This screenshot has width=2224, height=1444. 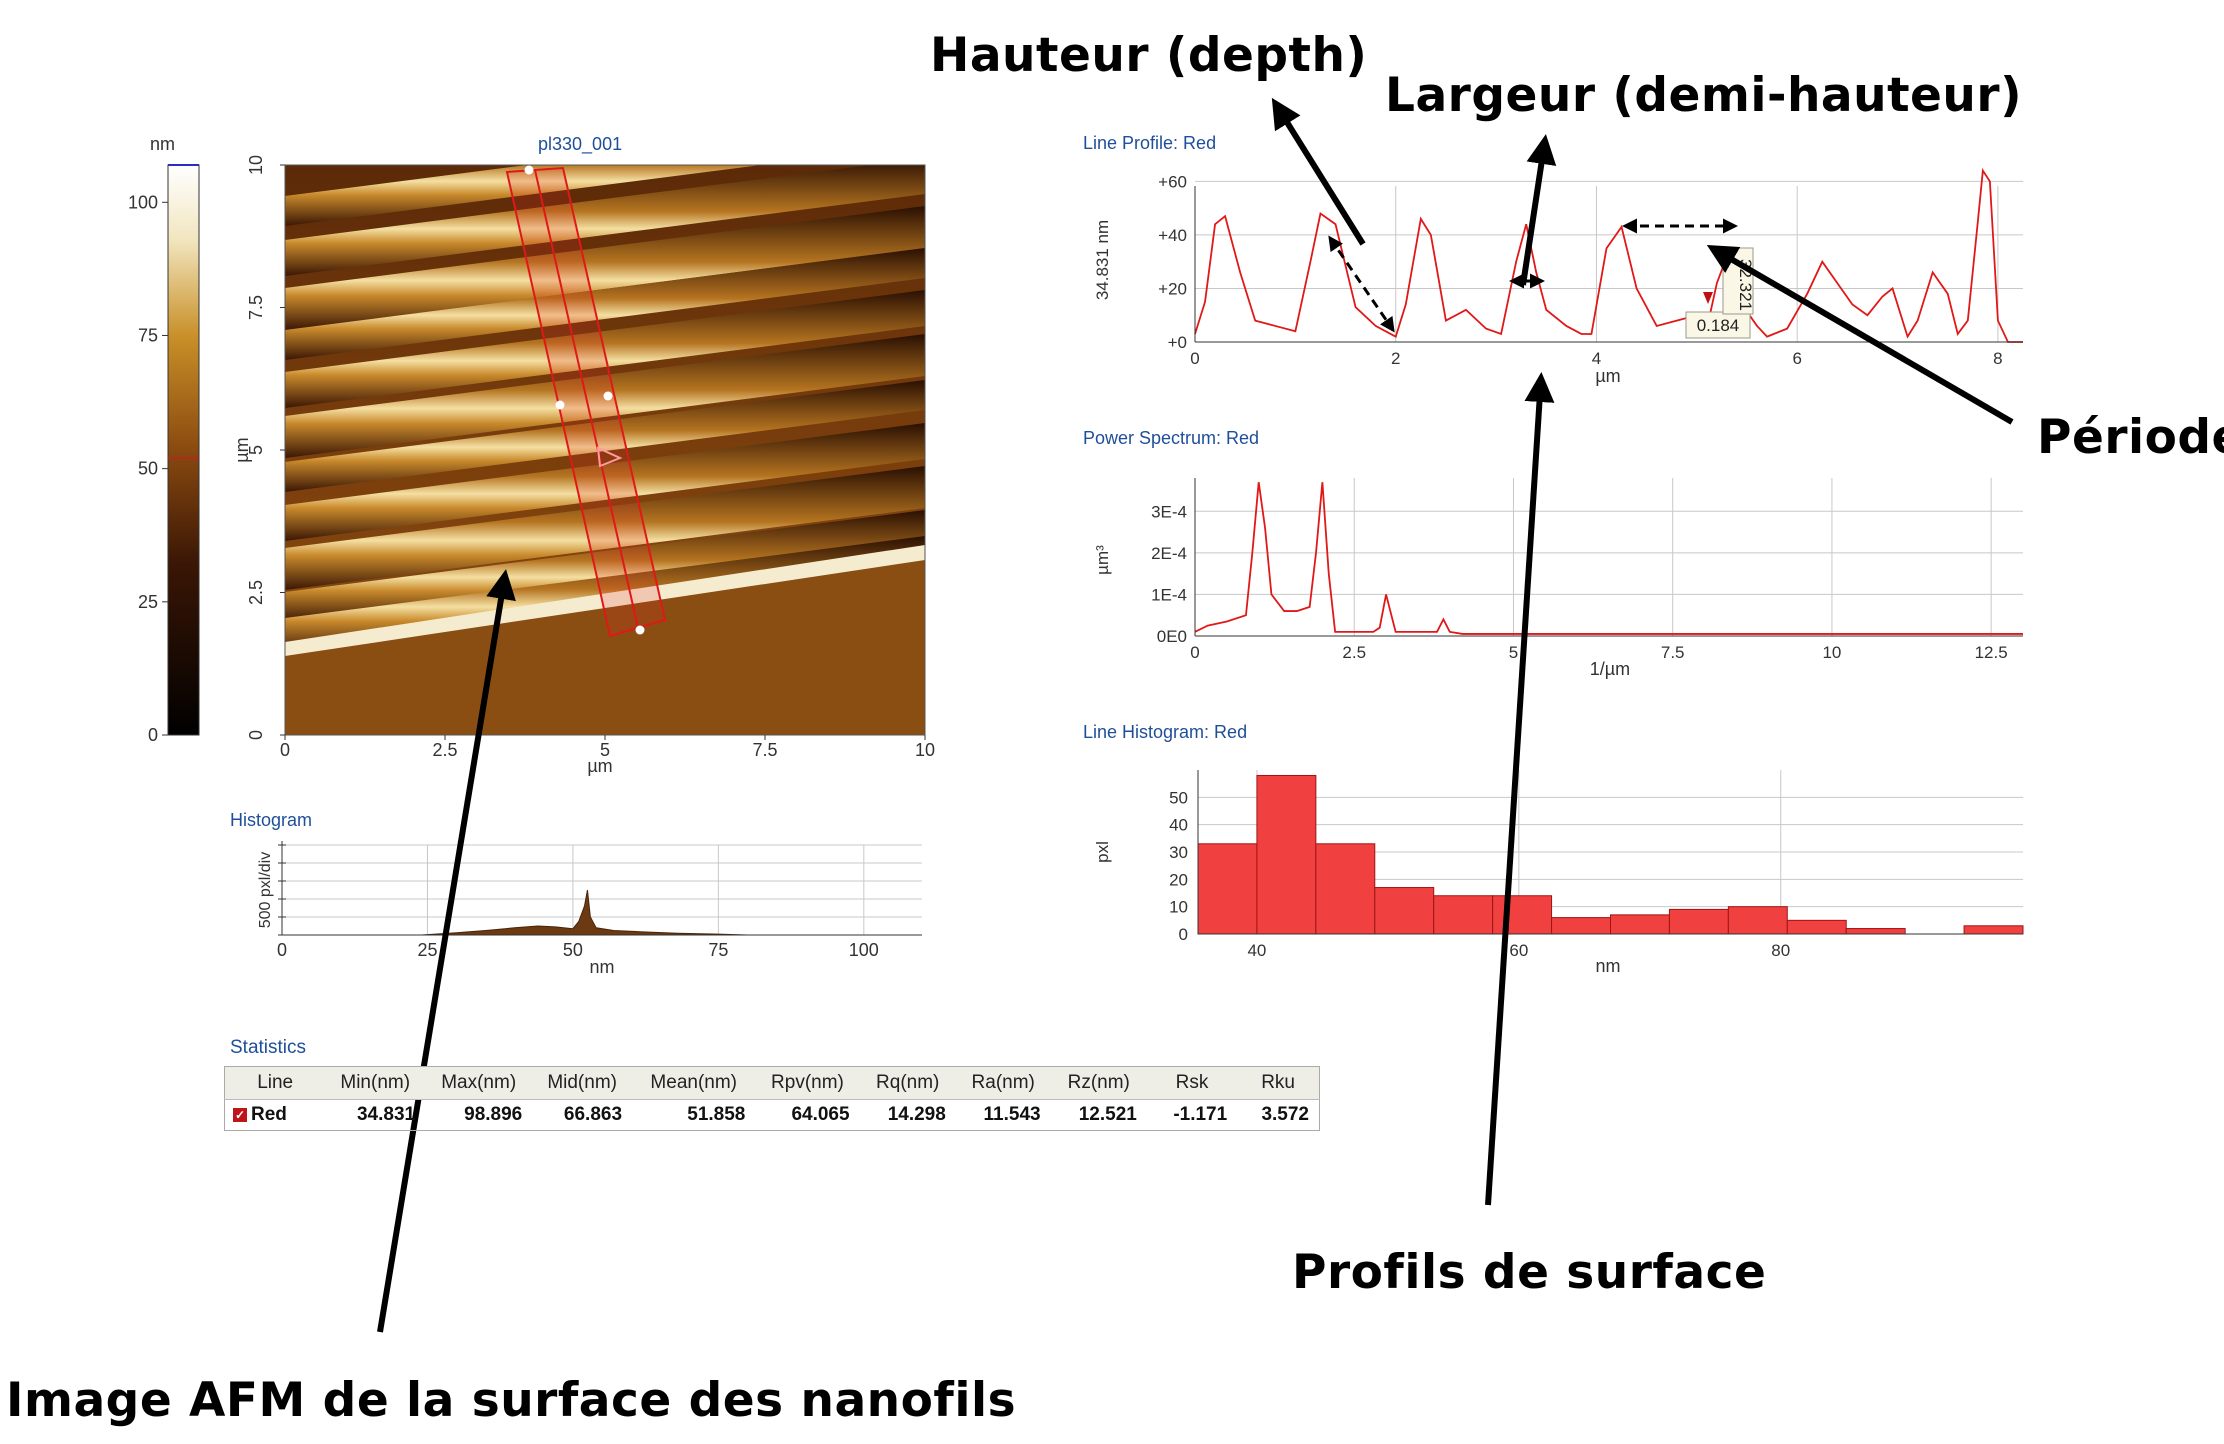 I want to click on line-profile-x-tick: 0, so click(x=1194, y=358).